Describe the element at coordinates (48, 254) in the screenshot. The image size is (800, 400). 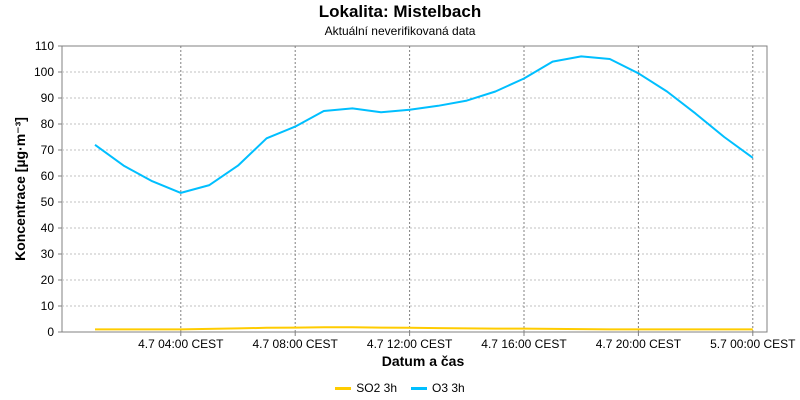
I see `y-tick-label: 30` at that location.